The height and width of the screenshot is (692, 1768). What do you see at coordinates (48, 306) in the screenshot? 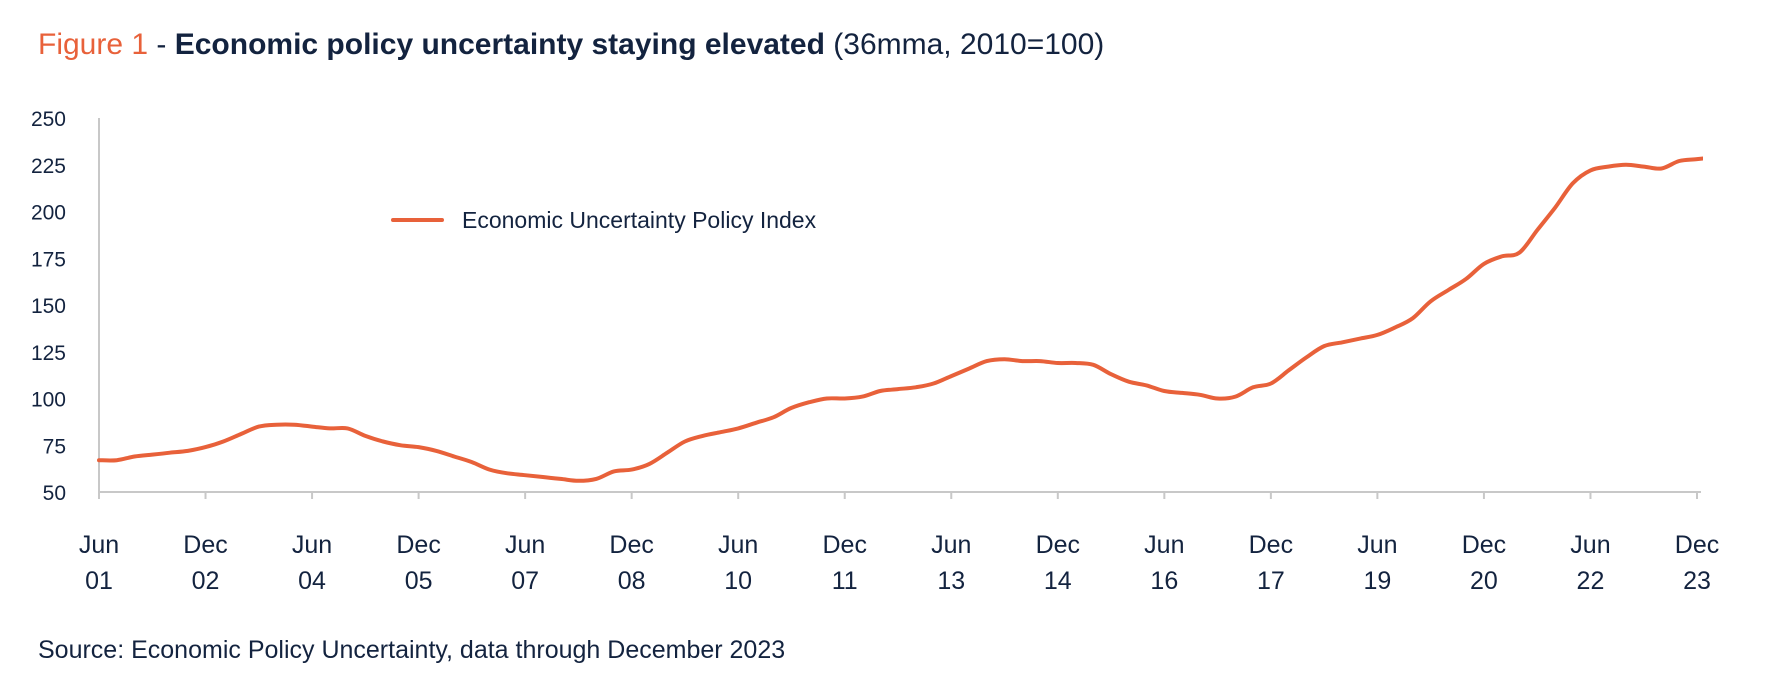
I see `y-tick-label: 150` at bounding box center [48, 306].